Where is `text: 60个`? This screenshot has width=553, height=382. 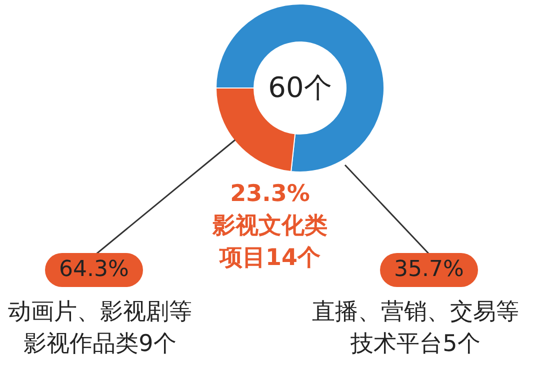
text: 60个 is located at coordinates (300, 87).